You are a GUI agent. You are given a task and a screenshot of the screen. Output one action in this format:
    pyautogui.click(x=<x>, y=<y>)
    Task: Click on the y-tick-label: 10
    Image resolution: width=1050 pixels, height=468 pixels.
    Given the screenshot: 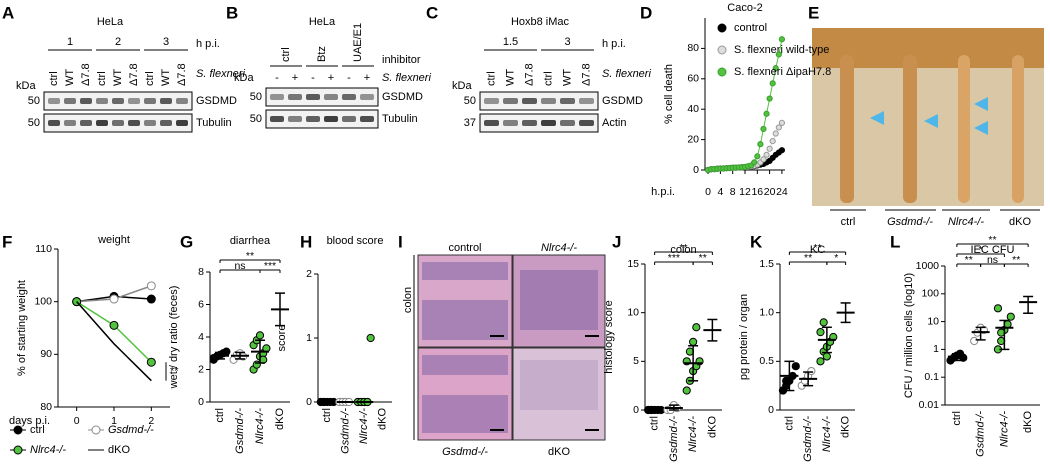 What is the action you would take?
    pyautogui.click(x=633, y=312)
    